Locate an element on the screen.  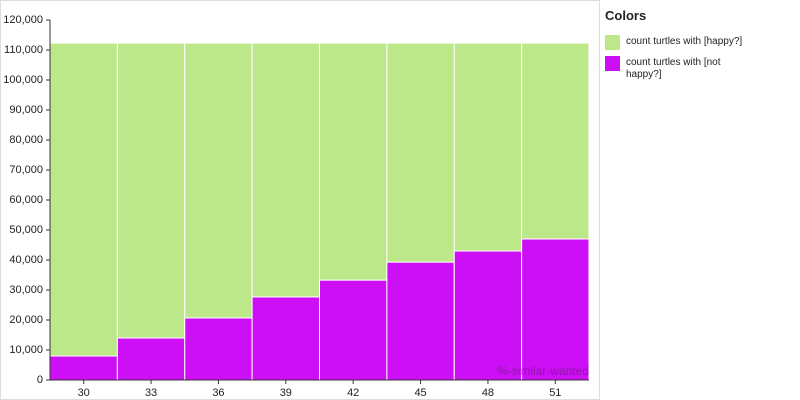
y-tick-label: 120,000 is located at coordinates (23, 20).